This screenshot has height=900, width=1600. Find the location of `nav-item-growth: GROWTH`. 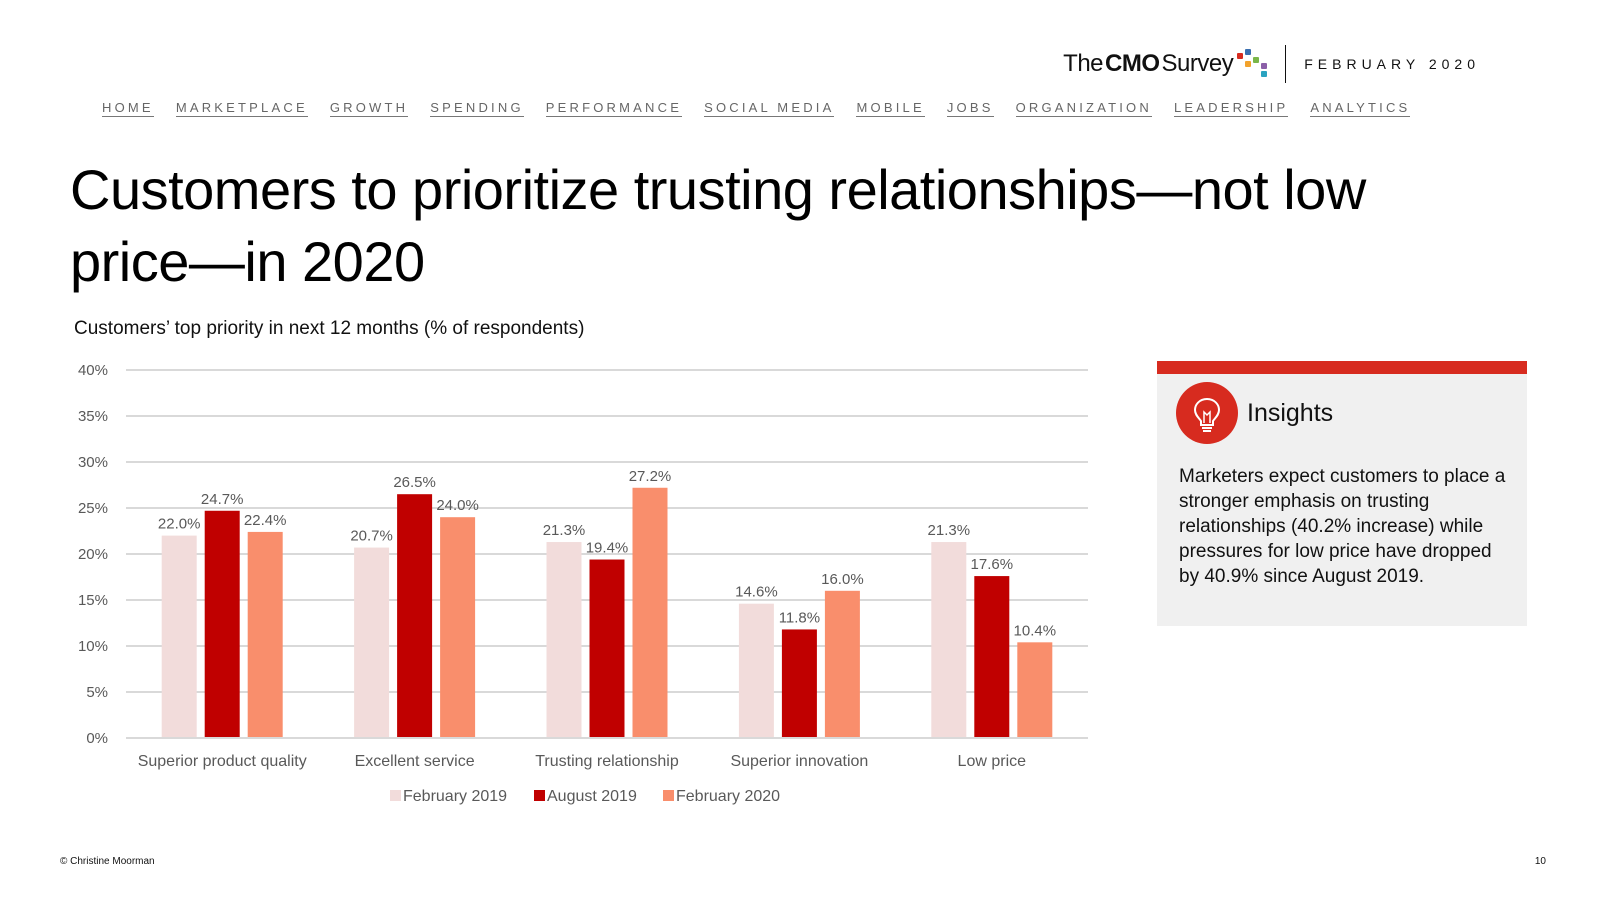

nav-item-growth: GROWTH is located at coordinates (369, 108).